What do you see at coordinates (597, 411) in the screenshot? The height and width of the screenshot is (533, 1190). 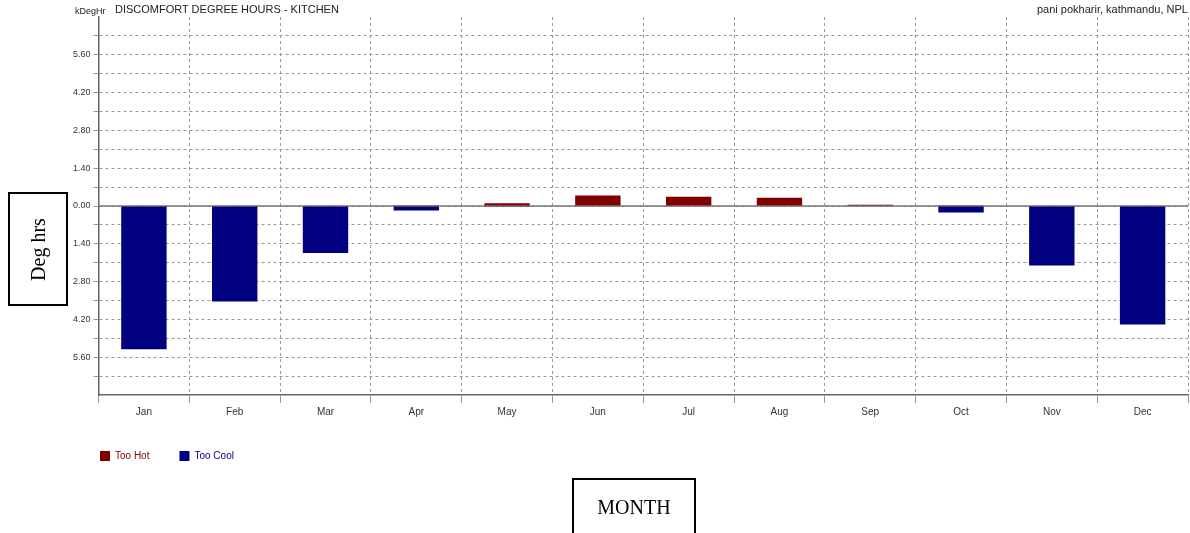 I see `x-tick-label: Jun` at bounding box center [597, 411].